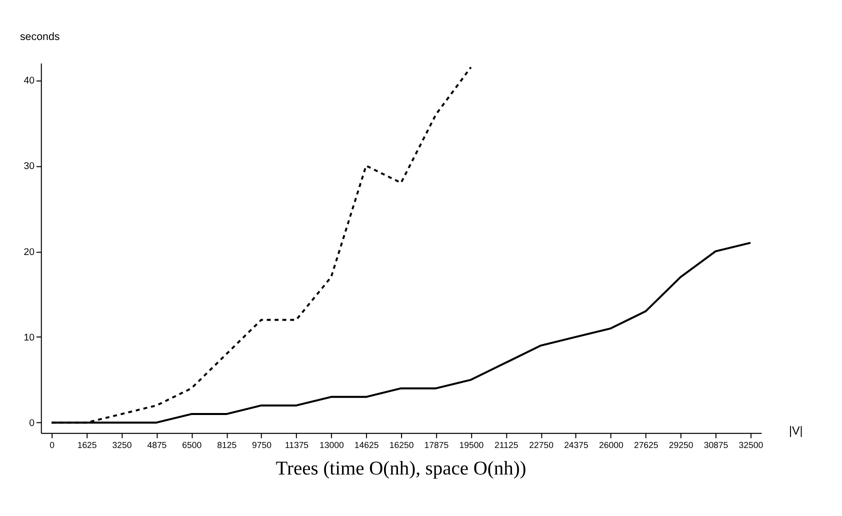 The height and width of the screenshot is (516, 842). I want to click on y-tick-label: 30, so click(30, 166).